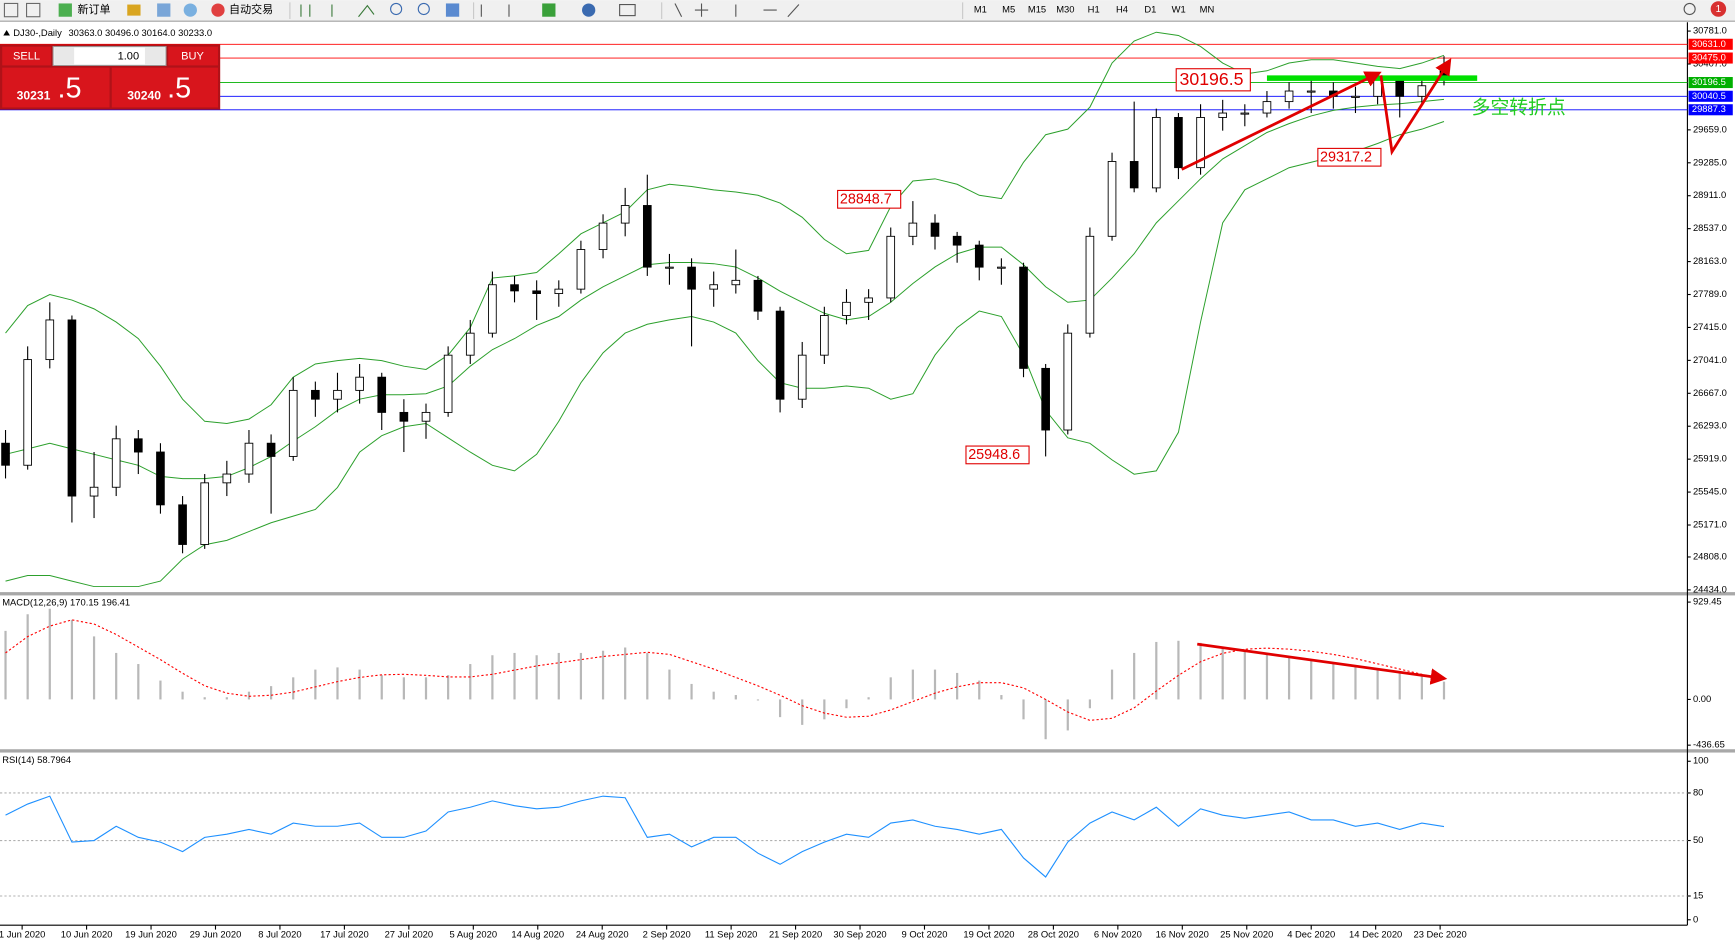  What do you see at coordinates (865, 10) in the screenshot?
I see `toolbar-icons` at bounding box center [865, 10].